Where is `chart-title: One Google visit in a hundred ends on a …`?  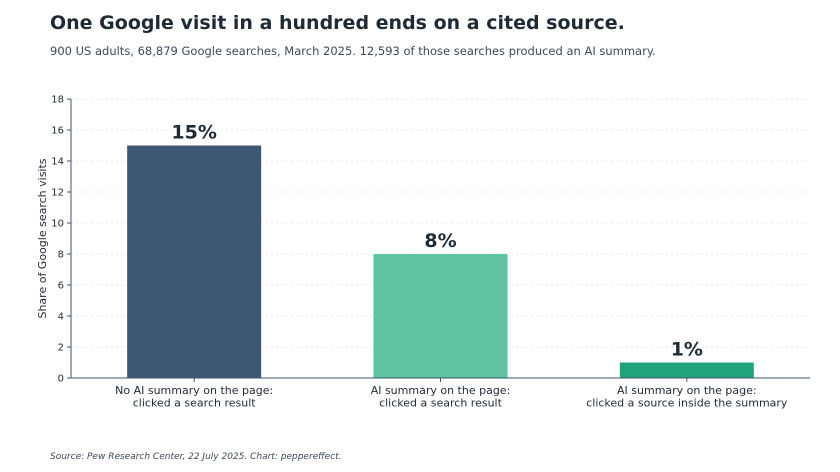
chart-title: One Google visit in a hundred ends on a … is located at coordinates (337, 23).